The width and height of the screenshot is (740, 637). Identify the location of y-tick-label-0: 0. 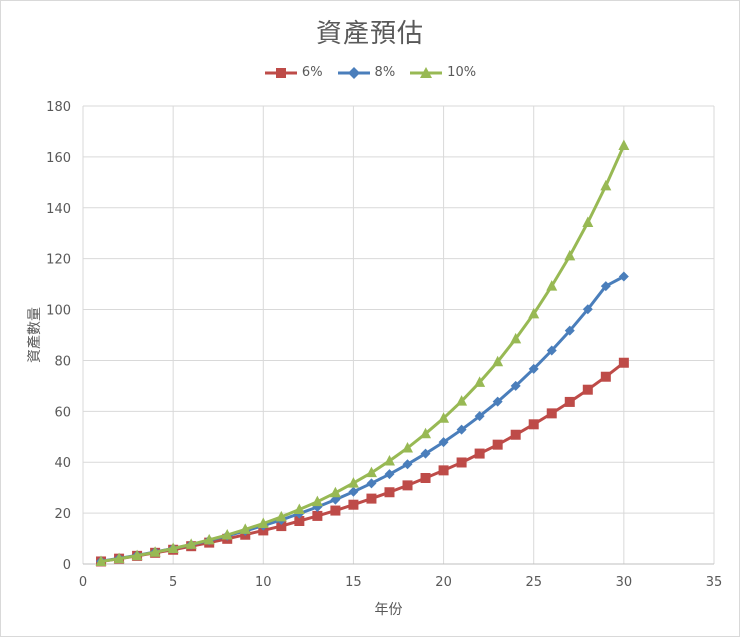
(67, 565).